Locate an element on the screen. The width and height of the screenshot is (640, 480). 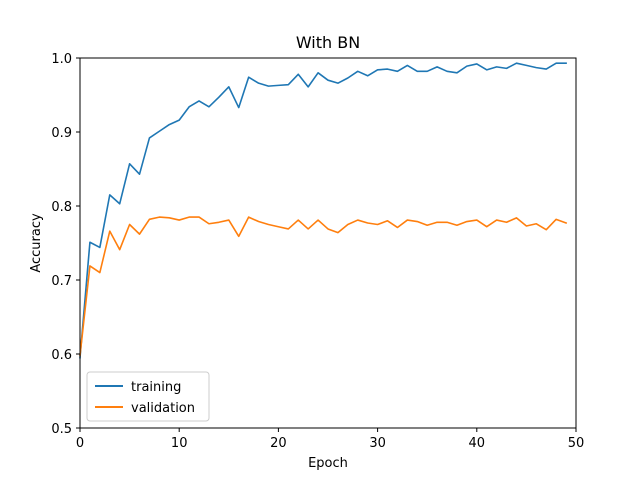
x-tick-label: 10 is located at coordinates (179, 443).